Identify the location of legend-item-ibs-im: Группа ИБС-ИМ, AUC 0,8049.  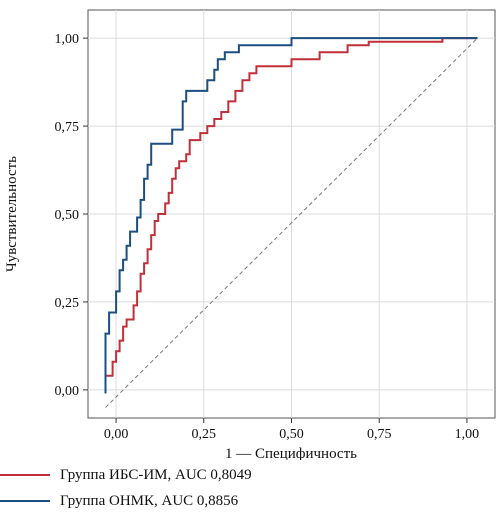
(252, 475).